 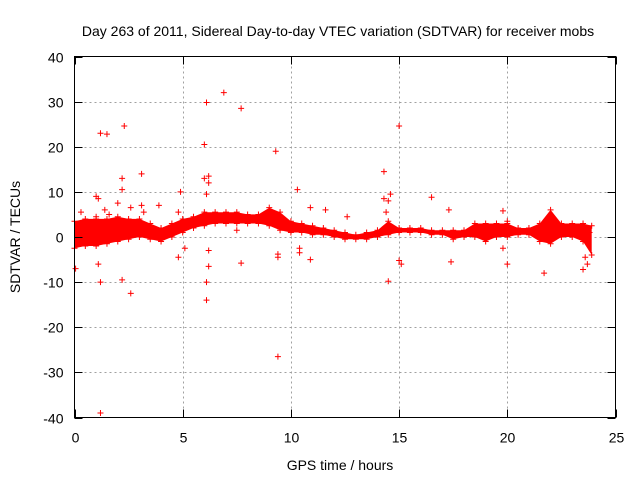 What do you see at coordinates (292, 438) in the screenshot?
I see `x-tick-label: 10` at bounding box center [292, 438].